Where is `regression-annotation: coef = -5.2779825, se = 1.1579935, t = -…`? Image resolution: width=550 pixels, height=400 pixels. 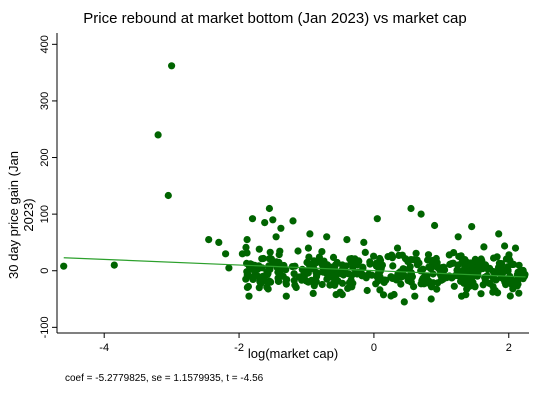 regression-annotation: coef = -5.2779825, se = 1.1579935, t = -… is located at coordinates (164, 378).